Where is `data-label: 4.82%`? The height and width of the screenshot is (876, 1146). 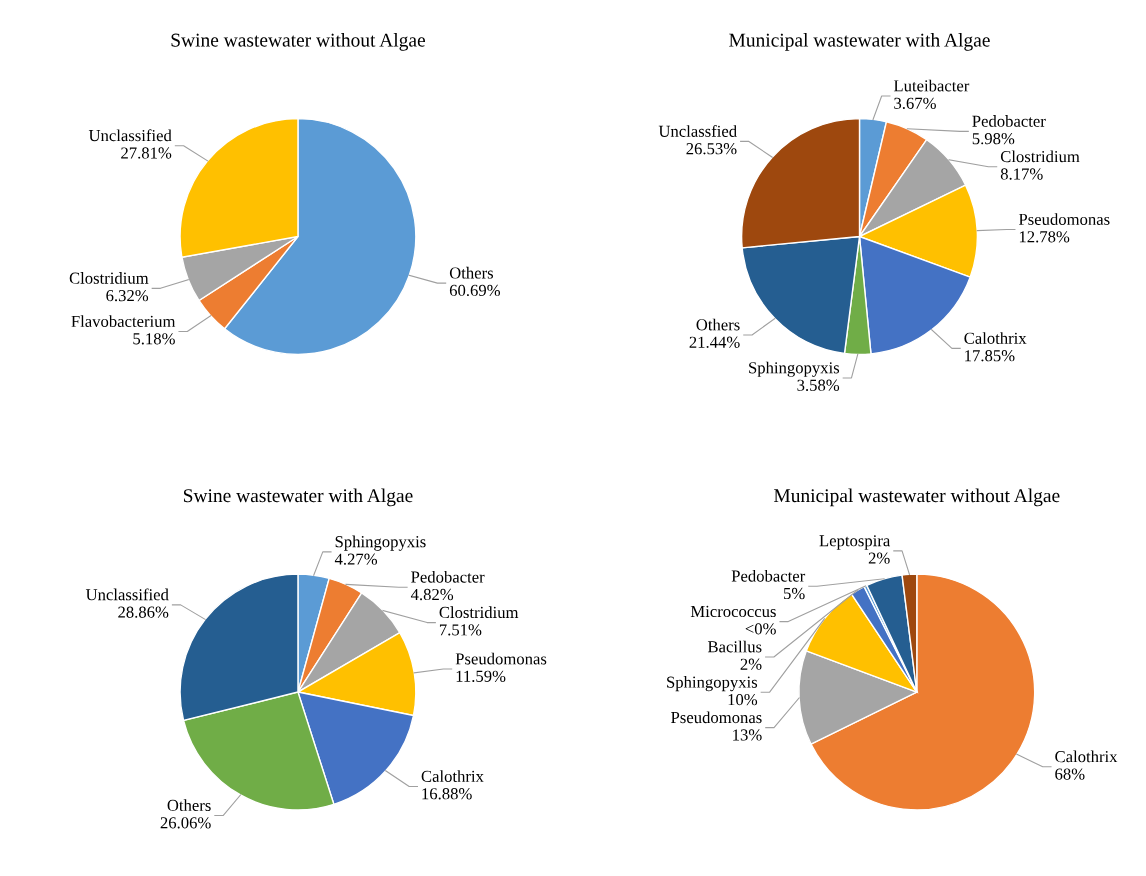 data-label: 4.82% is located at coordinates (432, 594).